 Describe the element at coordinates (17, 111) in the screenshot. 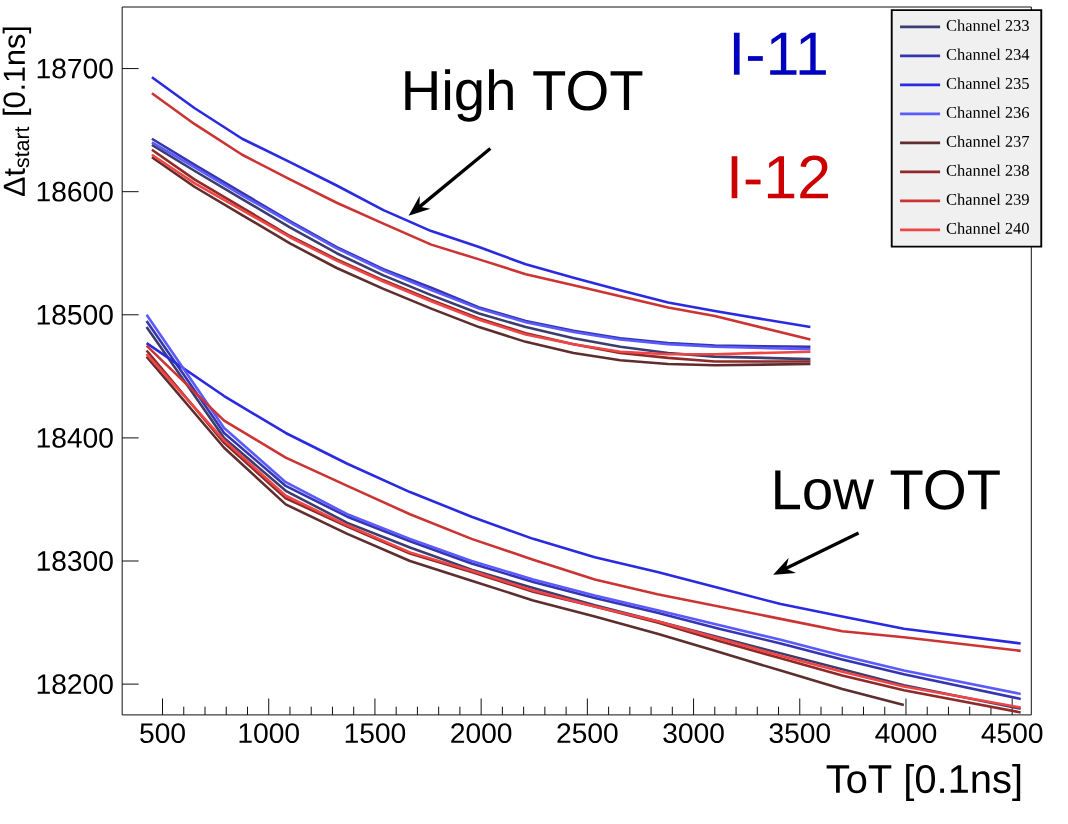

I see `y-axis-title: Δt$_{start}$ [0.1ns]` at that location.